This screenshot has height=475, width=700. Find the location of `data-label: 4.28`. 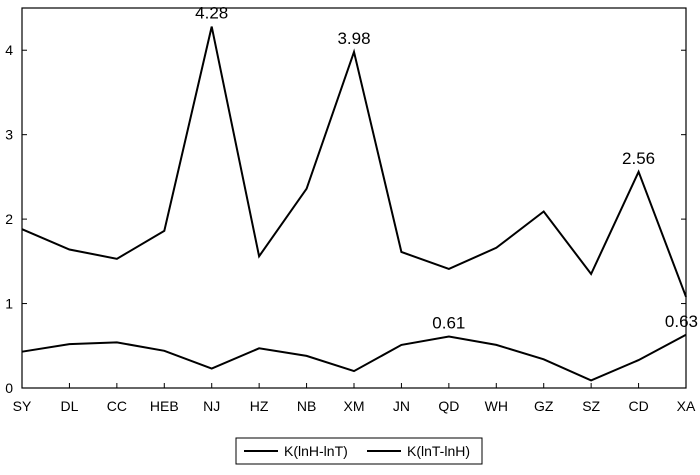

data-label: 4.28 is located at coordinates (211, 13).